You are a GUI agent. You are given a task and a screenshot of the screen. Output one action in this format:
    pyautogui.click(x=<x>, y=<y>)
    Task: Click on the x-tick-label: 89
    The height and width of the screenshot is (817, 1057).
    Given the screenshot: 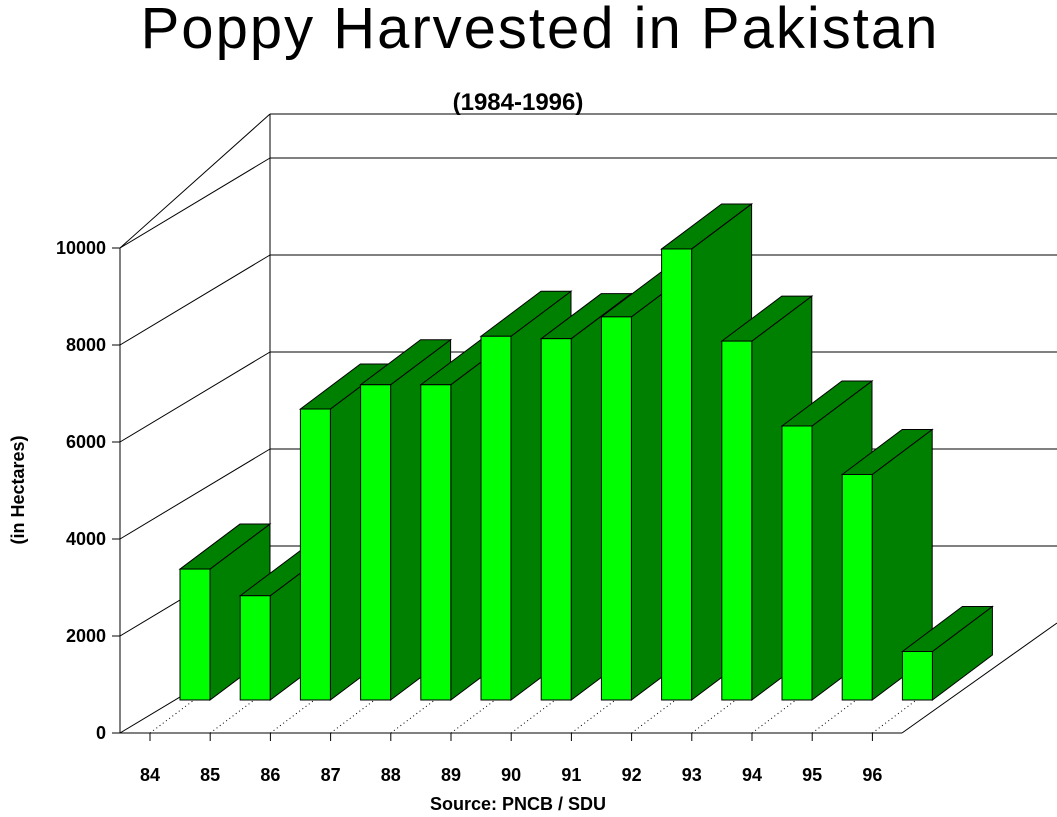 What is the action you would take?
    pyautogui.click(x=451, y=775)
    